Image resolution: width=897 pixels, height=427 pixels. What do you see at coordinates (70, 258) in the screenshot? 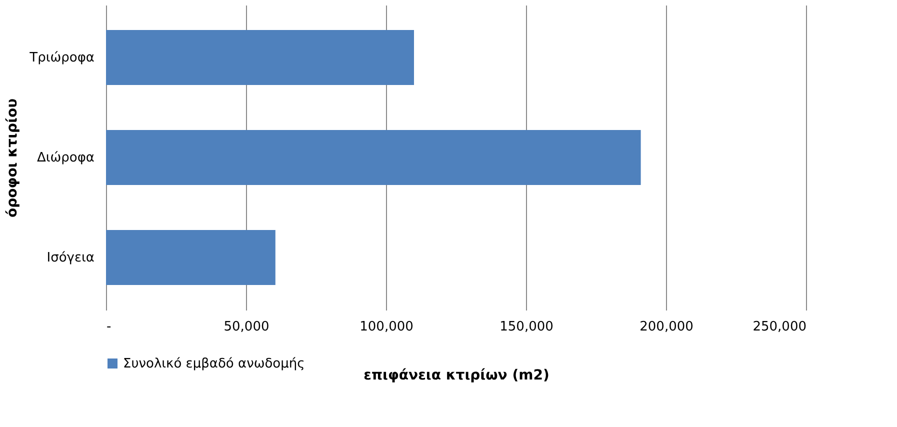
I see `y-tick-label: Ισόγεια` at bounding box center [70, 258].